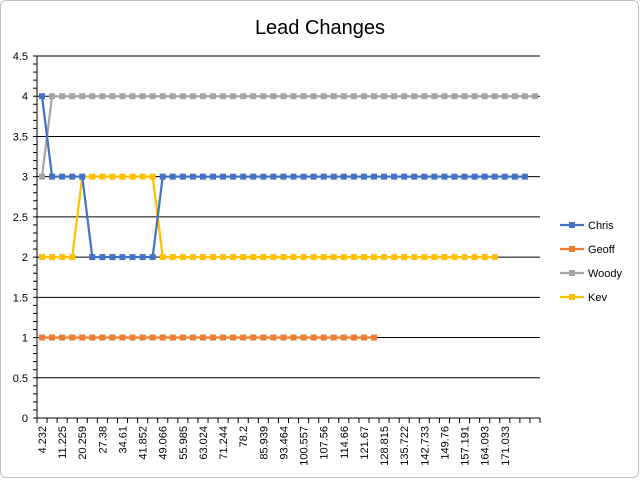  What do you see at coordinates (506, 446) in the screenshot?
I see `x-tick-label: 171.033` at bounding box center [506, 446].